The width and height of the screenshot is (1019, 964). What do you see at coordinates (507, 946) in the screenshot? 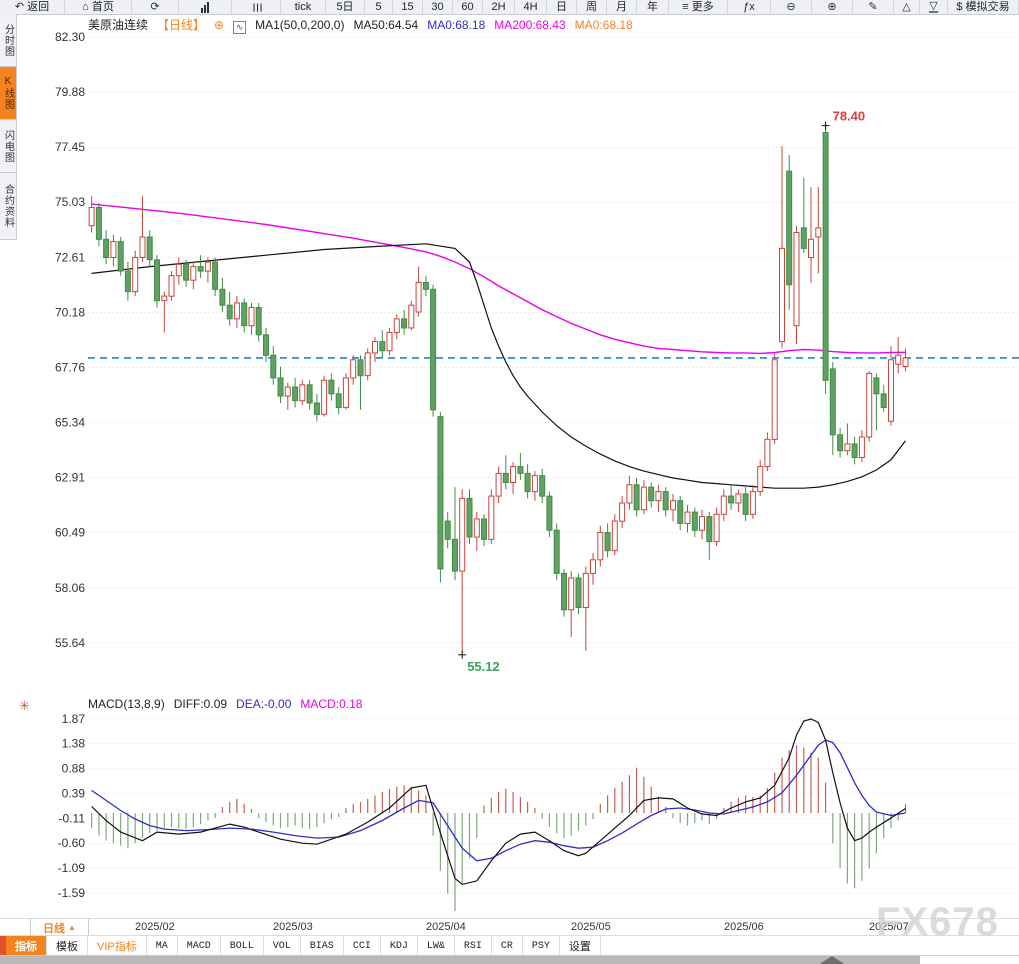
I see `tab-cr: CR` at bounding box center [507, 946].